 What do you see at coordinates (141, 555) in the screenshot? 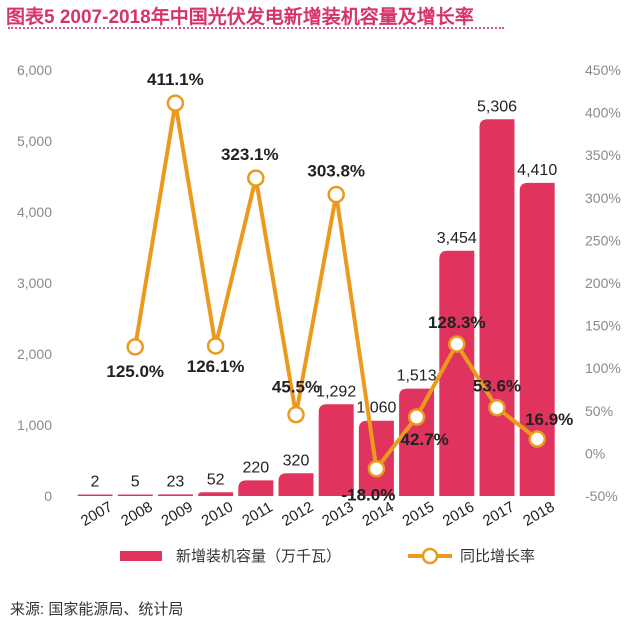
I see `legend-bar-swatch` at bounding box center [141, 555].